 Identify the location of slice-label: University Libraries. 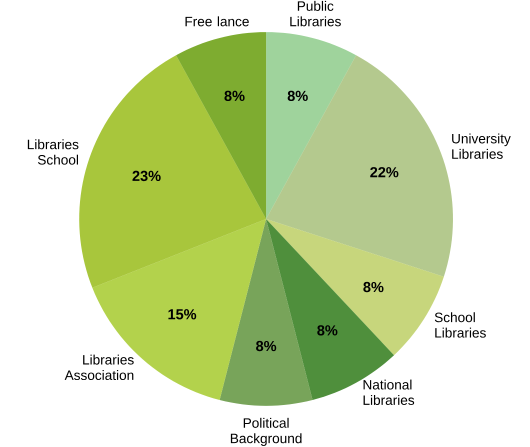
(481, 146).